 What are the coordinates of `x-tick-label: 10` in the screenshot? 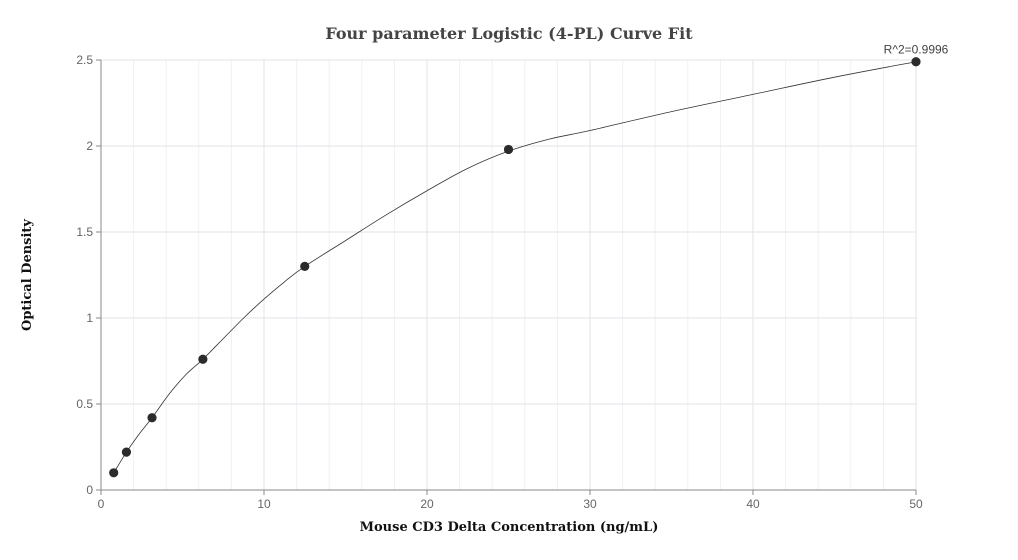 It's located at (264, 504).